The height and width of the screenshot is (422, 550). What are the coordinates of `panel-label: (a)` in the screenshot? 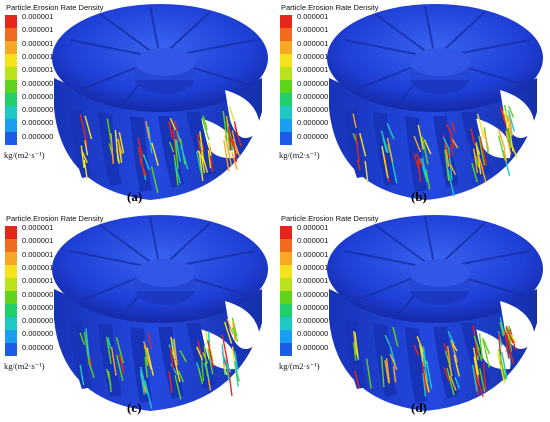 It's located at (135, 196).